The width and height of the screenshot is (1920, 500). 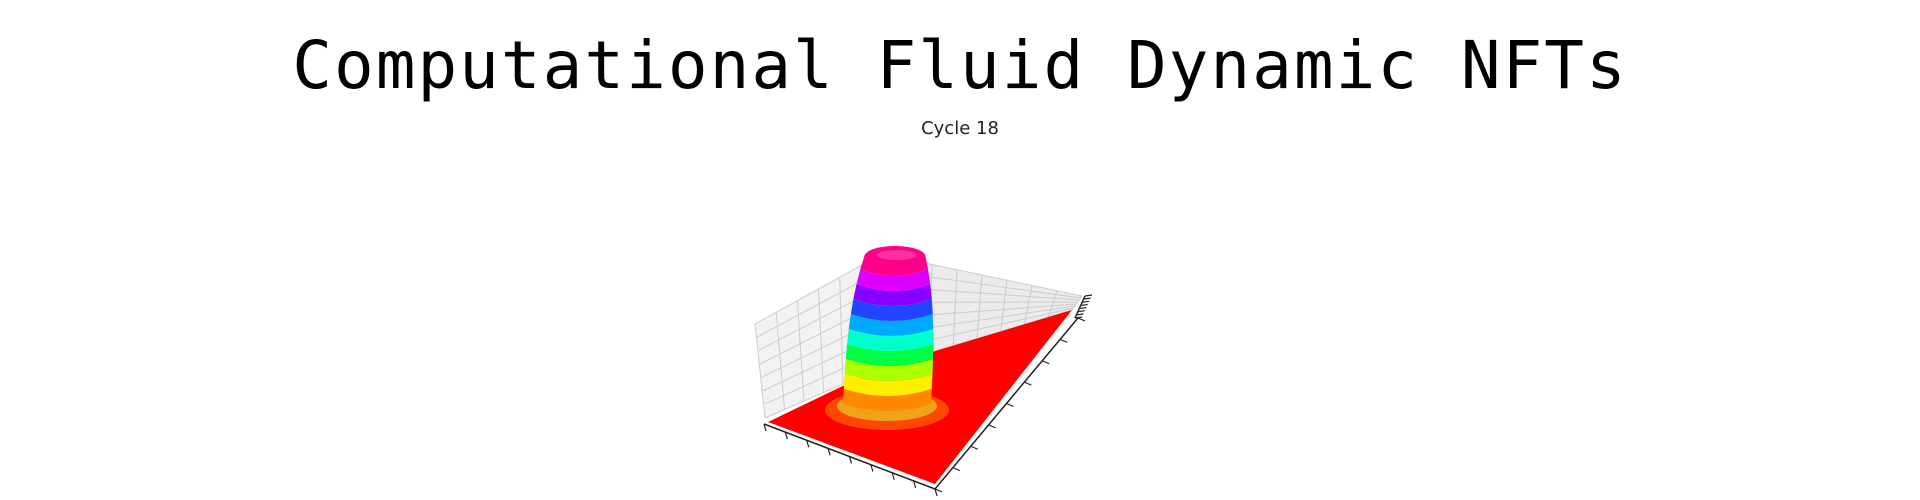 I want to click on plot-3d-axes, so click(x=923, y=371).